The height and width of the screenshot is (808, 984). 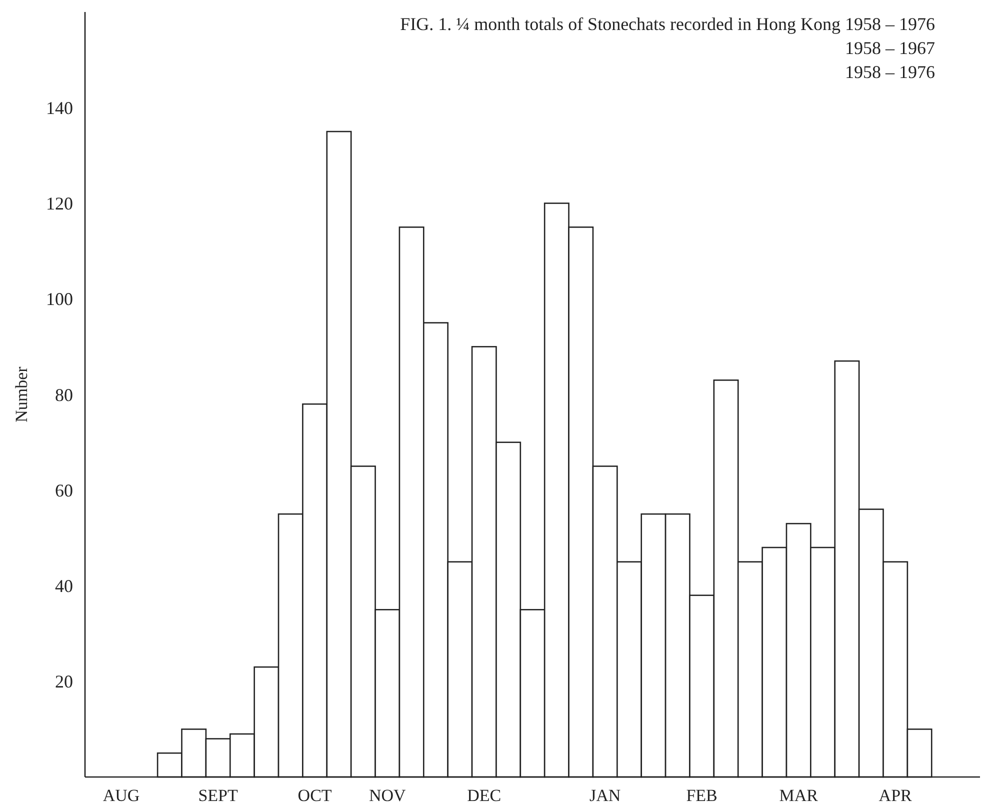 What do you see at coordinates (64, 394) in the screenshot?
I see `y-tick-label: 80` at bounding box center [64, 394].